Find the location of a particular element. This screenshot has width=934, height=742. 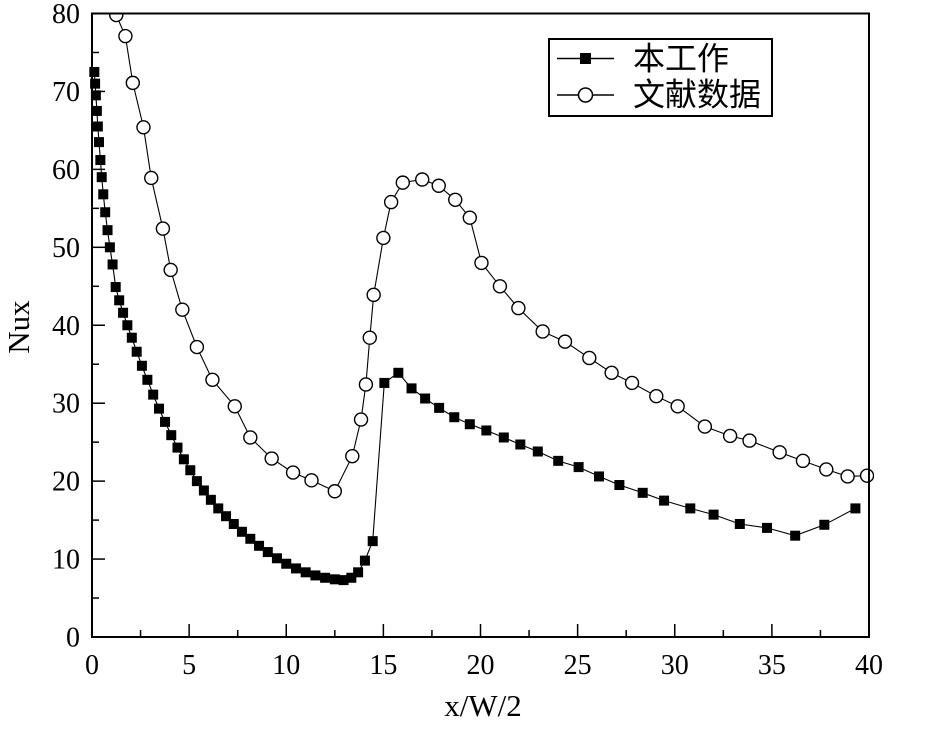

y-axis-title: Nux is located at coordinates (18, 327).